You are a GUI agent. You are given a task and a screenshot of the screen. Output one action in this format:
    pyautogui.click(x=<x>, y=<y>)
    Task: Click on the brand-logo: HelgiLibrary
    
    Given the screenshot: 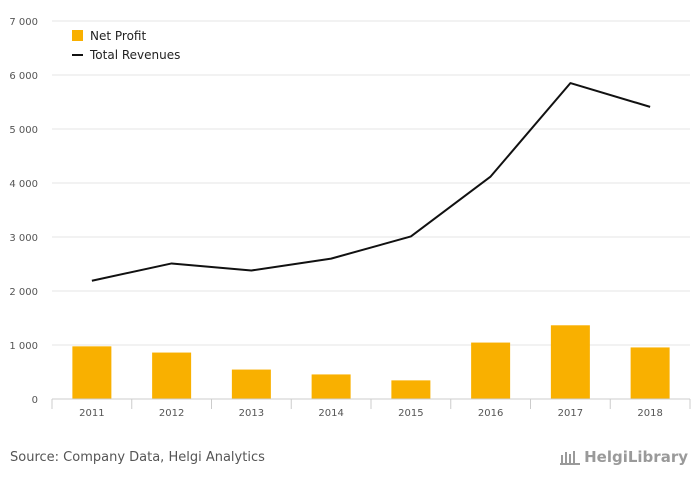 What is the action you would take?
    pyautogui.click(x=624, y=457)
    